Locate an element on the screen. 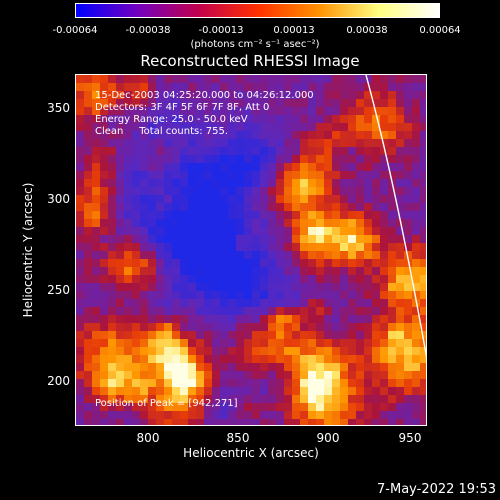 The height and width of the screenshot is (500, 500). annotation-time-range: 15-Dec-2003 04:25:20.000 to 04:26:12.000 is located at coordinates (204, 95).